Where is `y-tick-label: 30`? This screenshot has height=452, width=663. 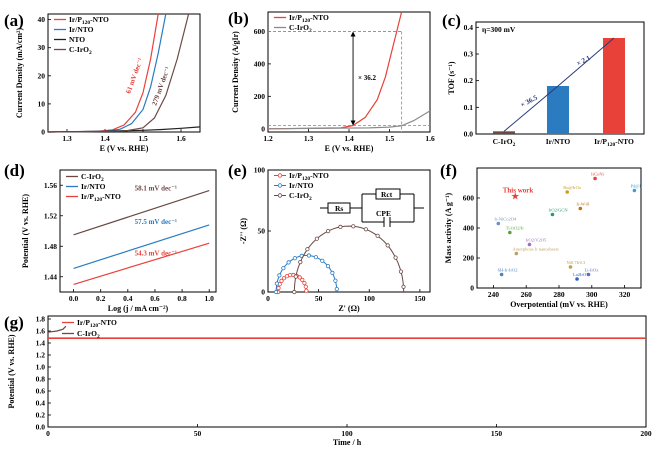 y-tick-label: 30 is located at coordinates (42, 47).